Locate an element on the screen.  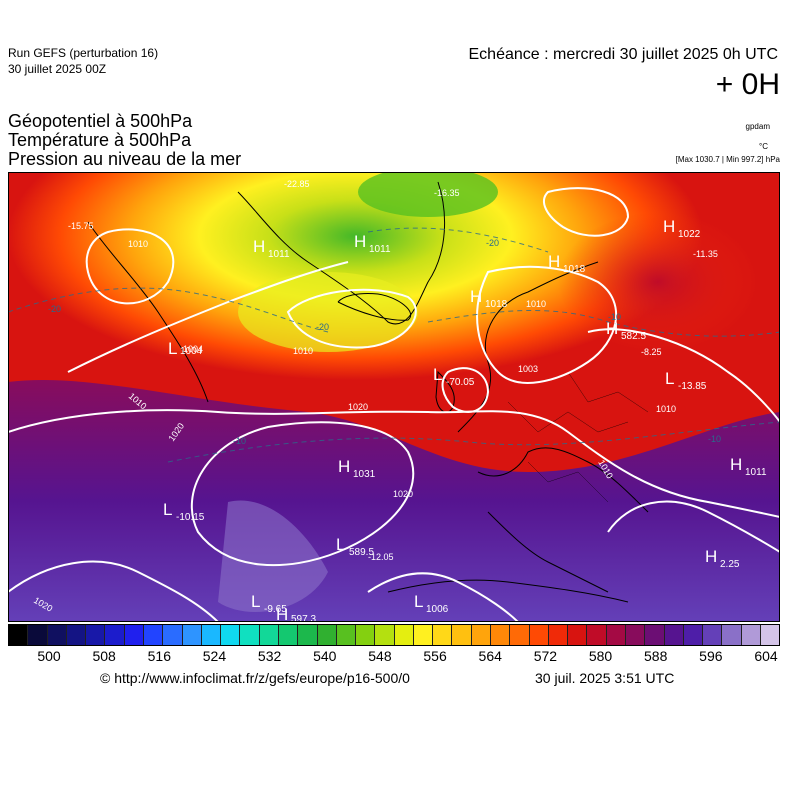
center-h-1022-marker: H is located at coordinates (669, 226).